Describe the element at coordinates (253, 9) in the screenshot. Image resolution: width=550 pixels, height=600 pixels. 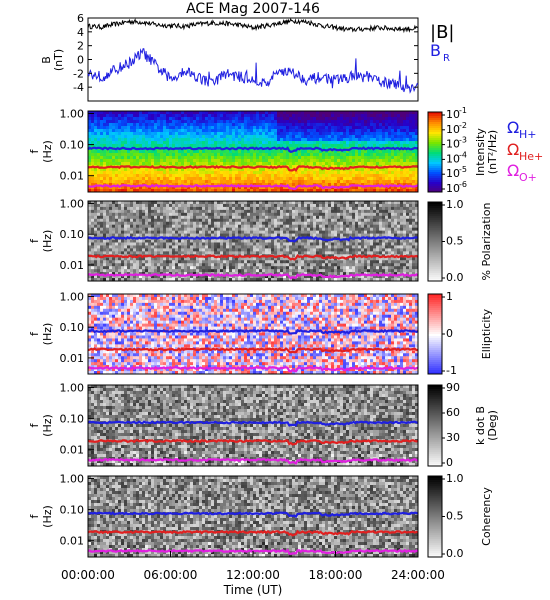
I see `chart-title: ACE Mag 2007-146` at that location.